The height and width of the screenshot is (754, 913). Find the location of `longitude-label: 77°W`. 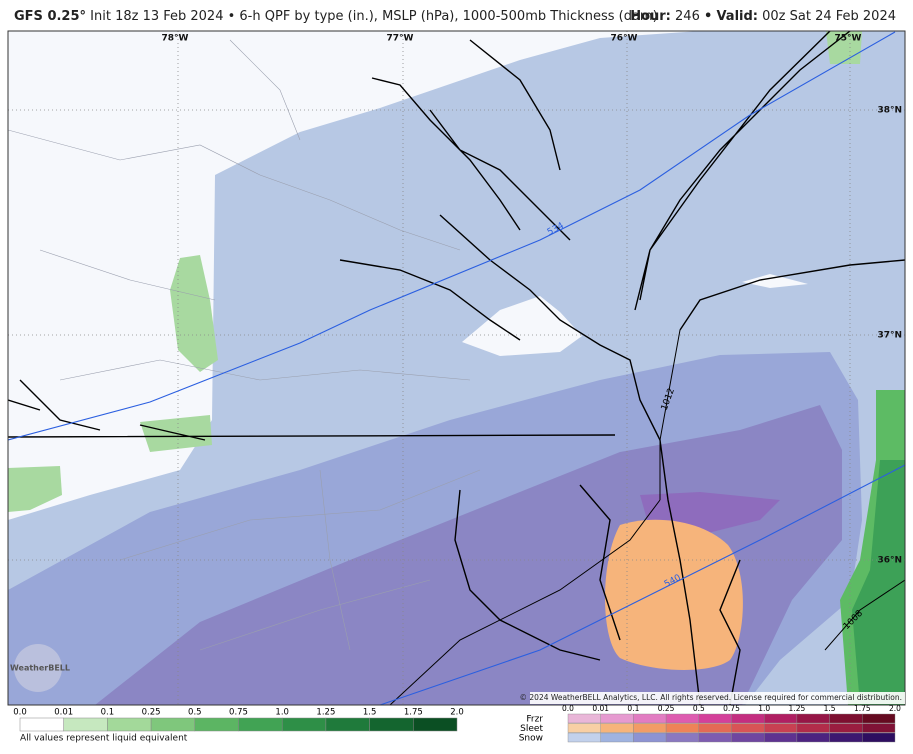

longitude-label: 77°W is located at coordinates (400, 39).